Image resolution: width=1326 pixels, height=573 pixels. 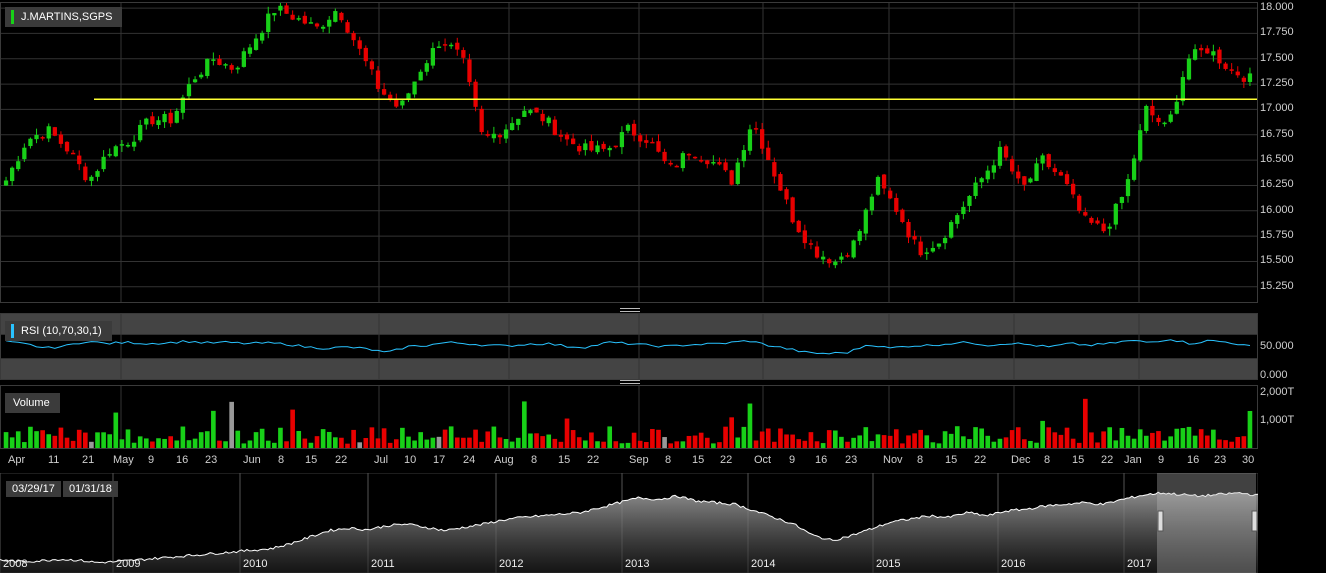 I want to click on range-start-label: 03/29/17, so click(x=33, y=489).